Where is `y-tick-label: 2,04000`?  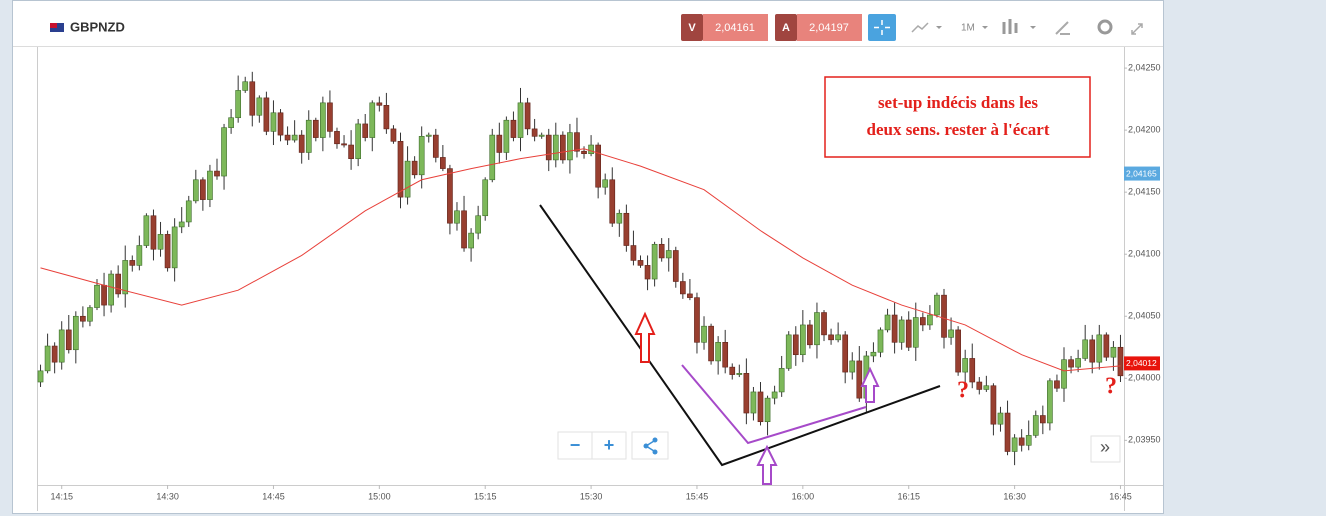 y-tick-label: 2,04000 is located at coordinates (1144, 378).